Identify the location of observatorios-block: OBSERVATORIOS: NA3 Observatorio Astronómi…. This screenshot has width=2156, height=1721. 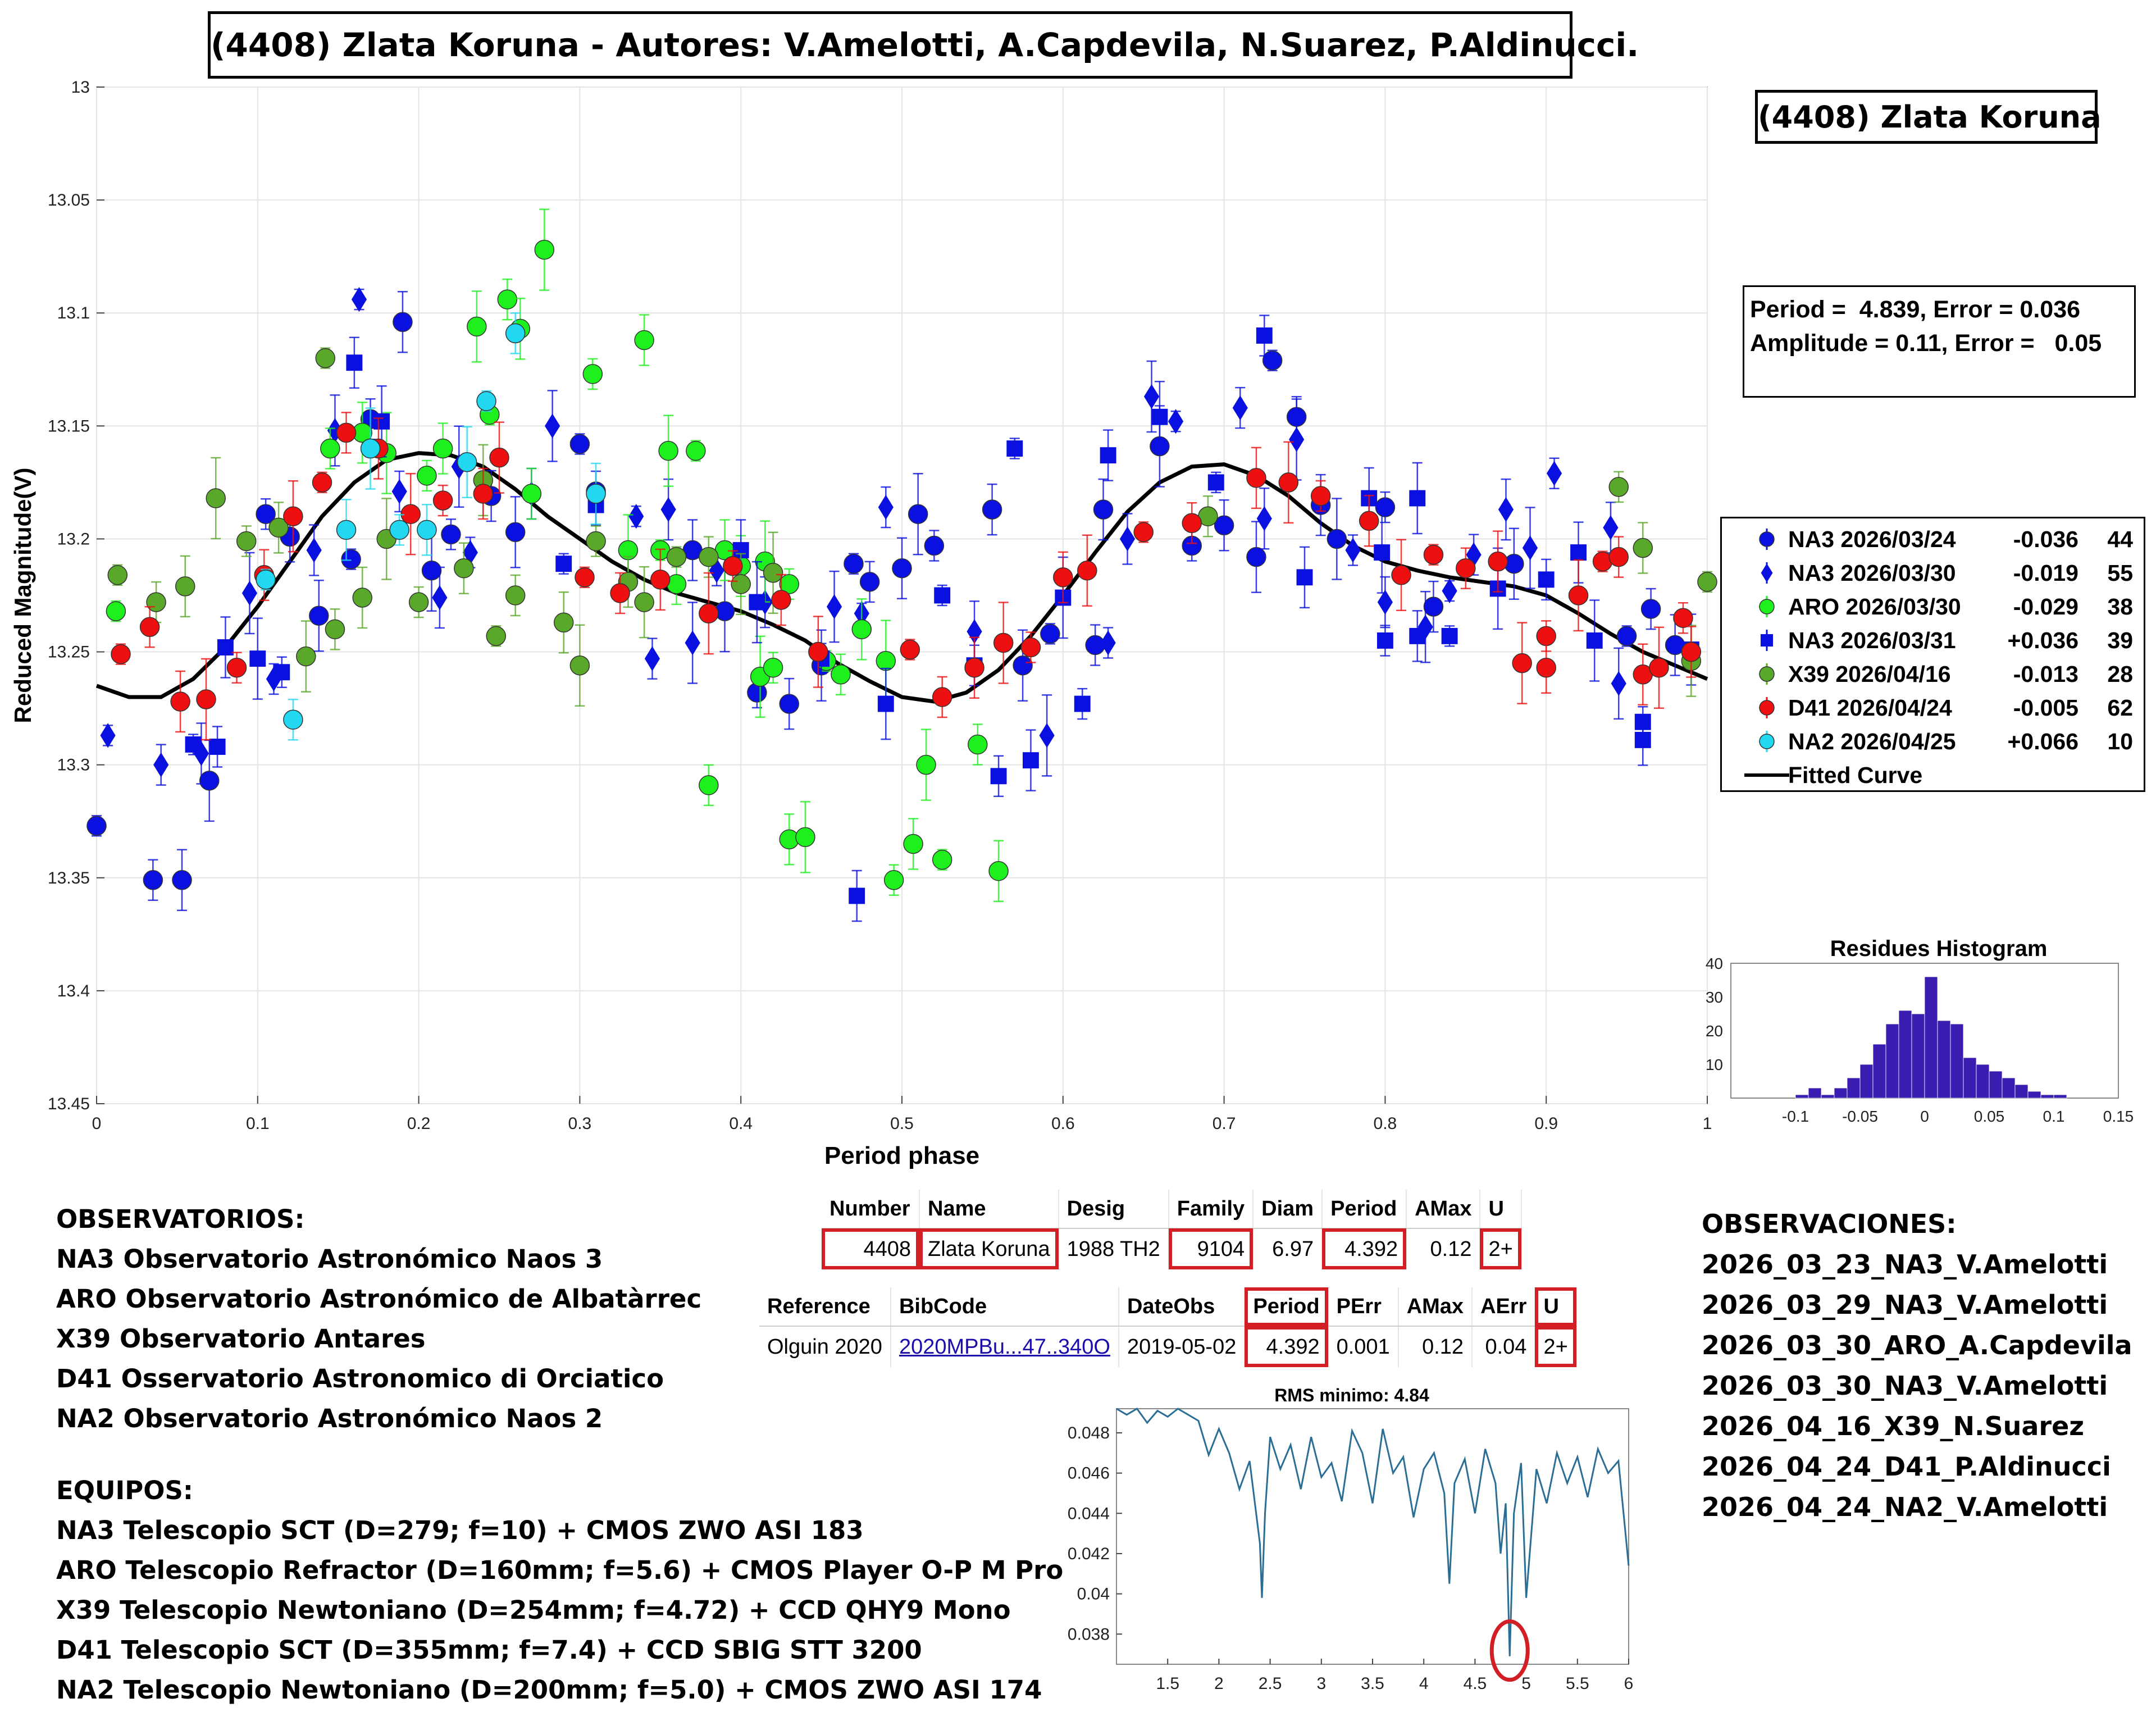
(378, 1318).